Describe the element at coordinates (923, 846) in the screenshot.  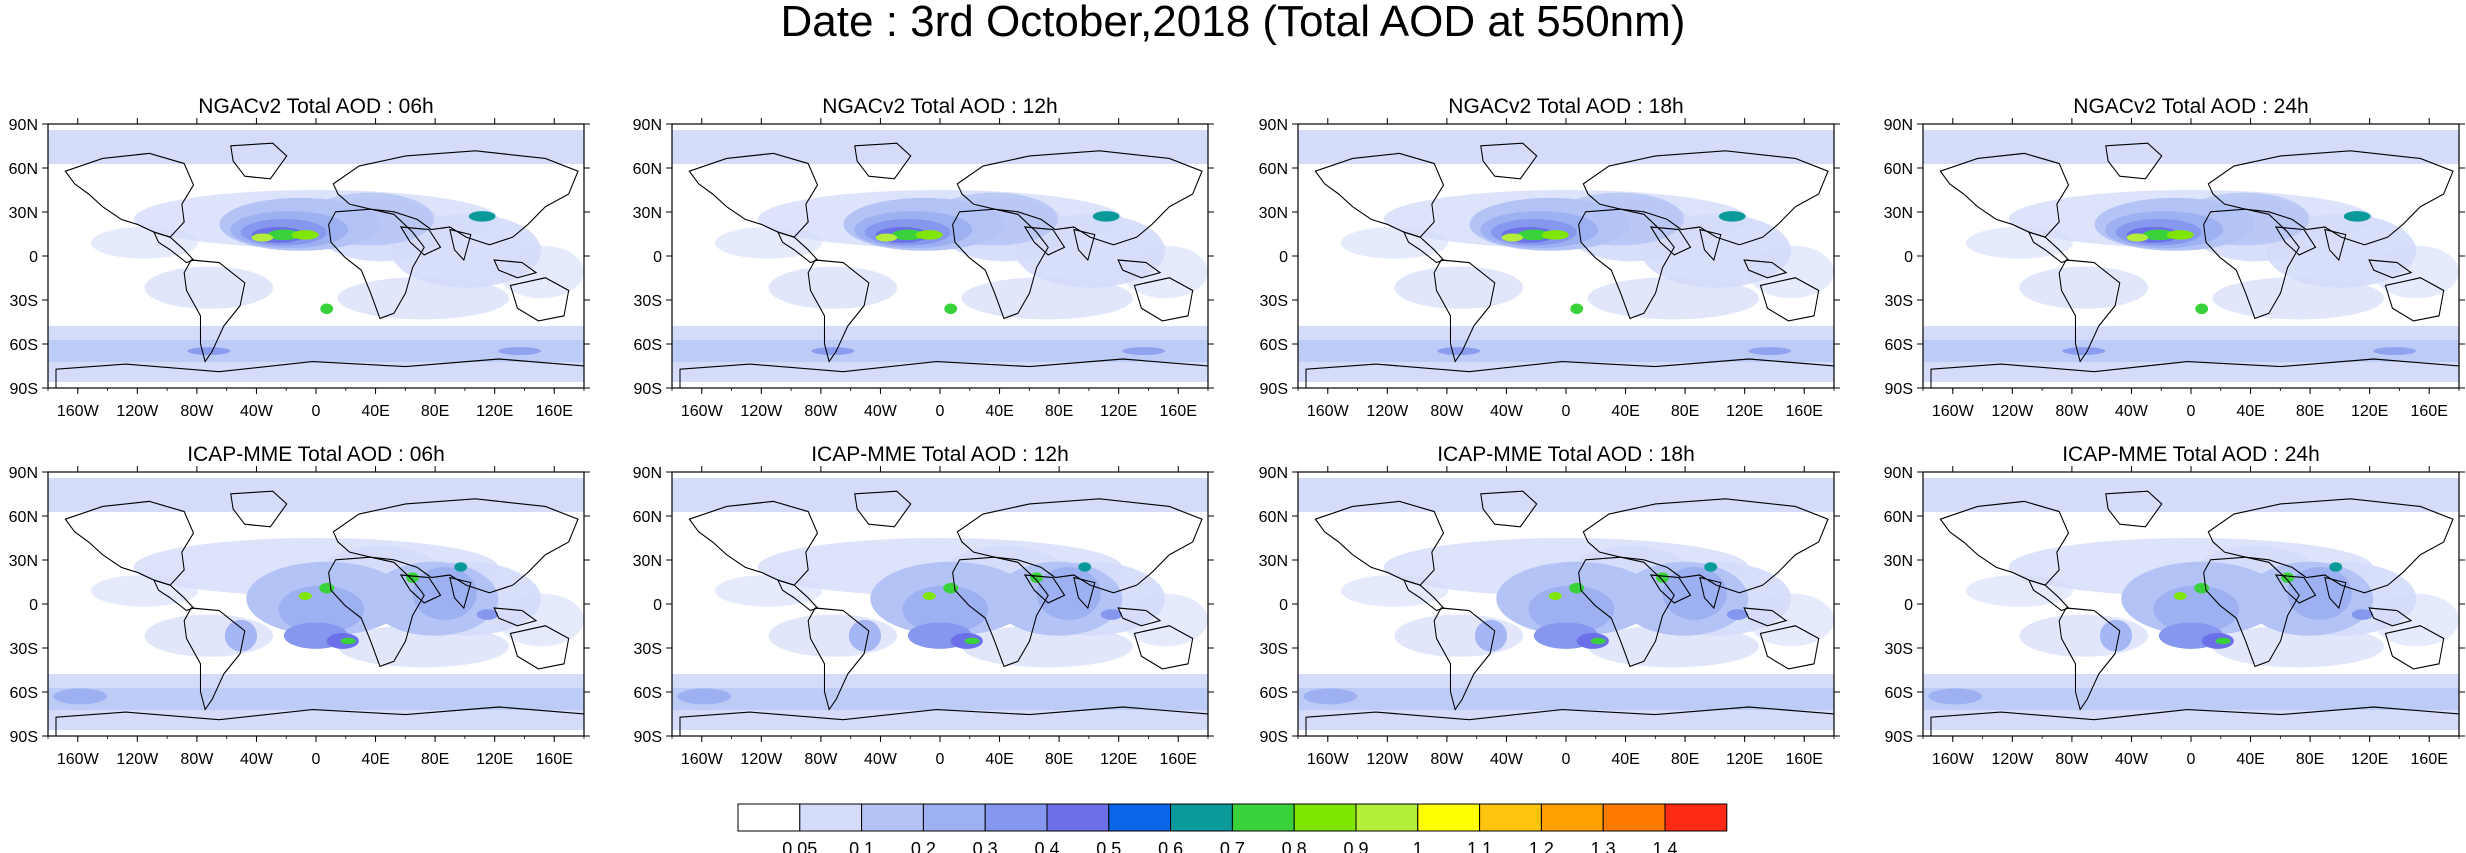
I see `colorbar-label: 0.2` at that location.